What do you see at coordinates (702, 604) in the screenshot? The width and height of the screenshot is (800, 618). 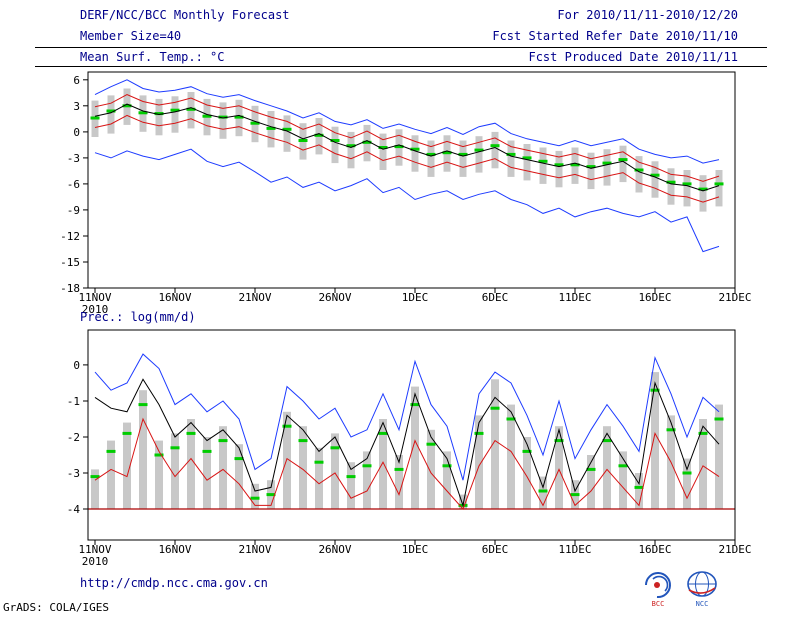 I see `ncc-logo-text: NCC` at bounding box center [702, 604].